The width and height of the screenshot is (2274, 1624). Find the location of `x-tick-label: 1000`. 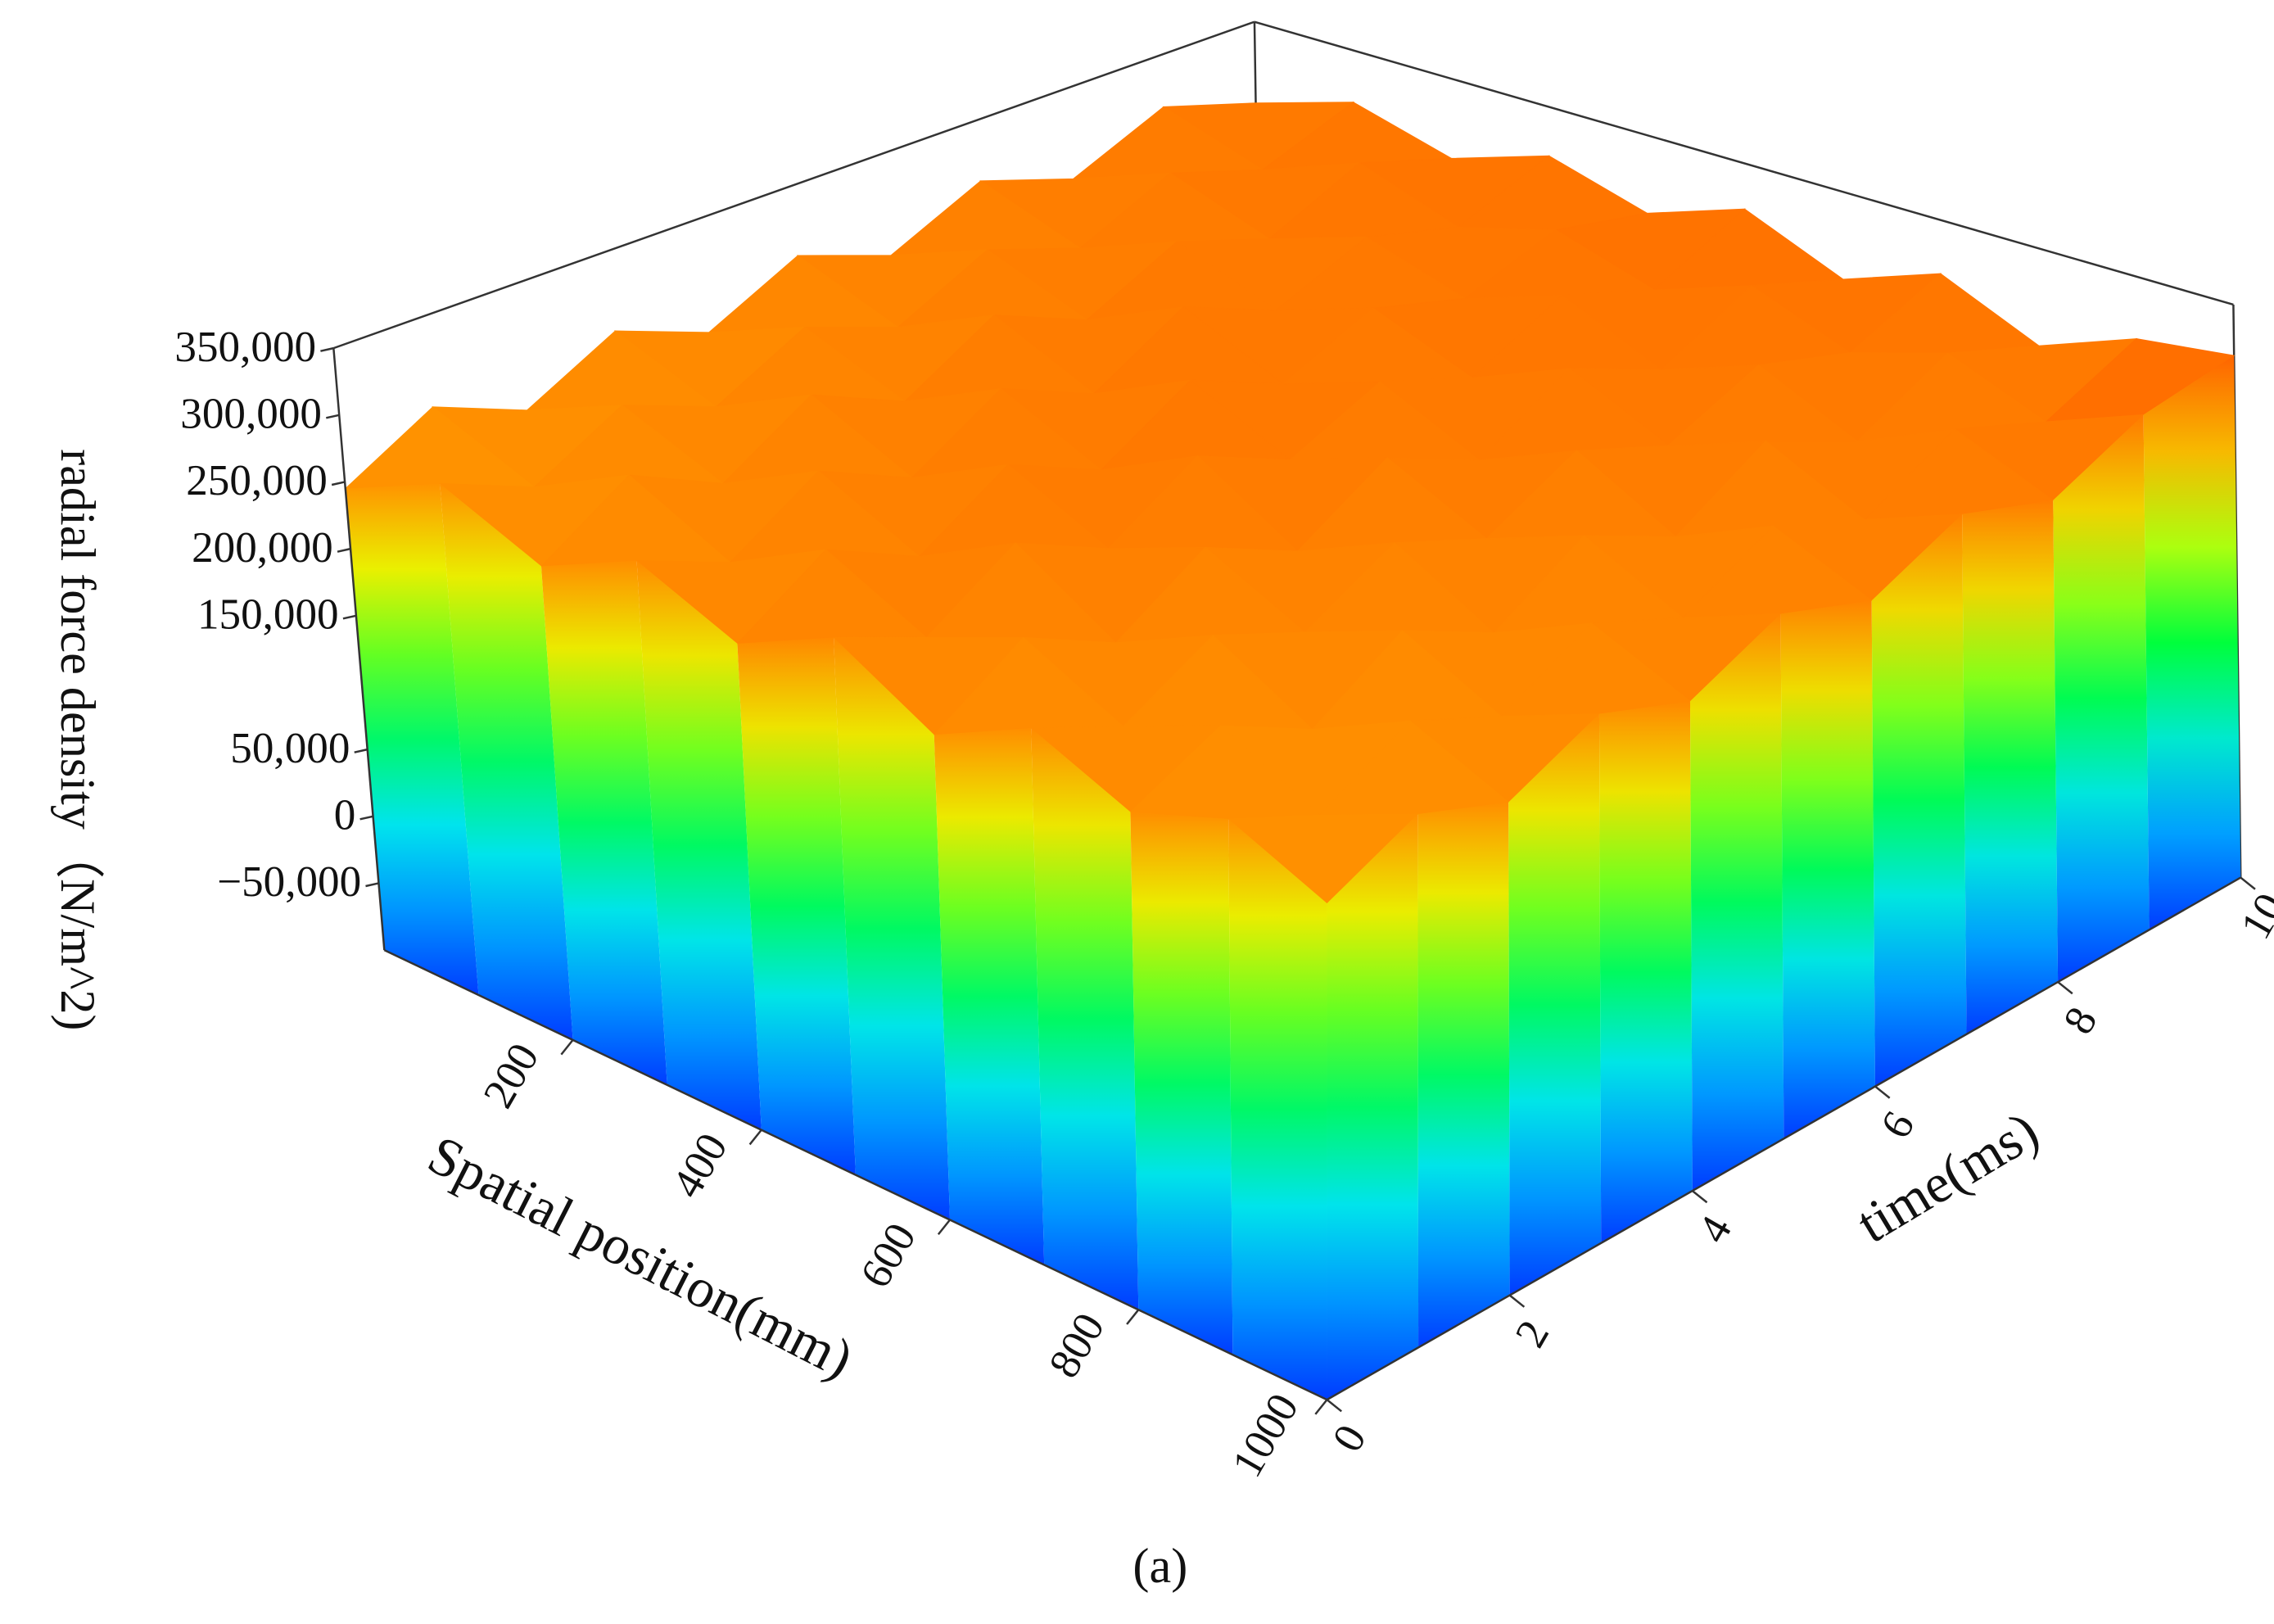

x-tick-label: 1000 is located at coordinates (1265, 1435).